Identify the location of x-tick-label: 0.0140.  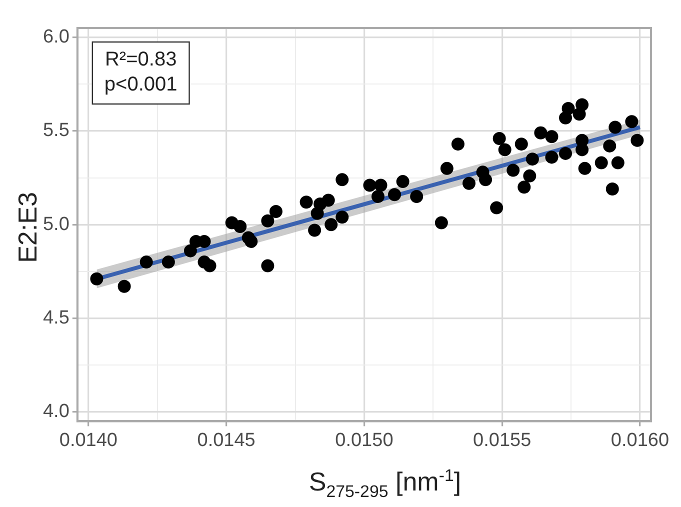
(88, 440).